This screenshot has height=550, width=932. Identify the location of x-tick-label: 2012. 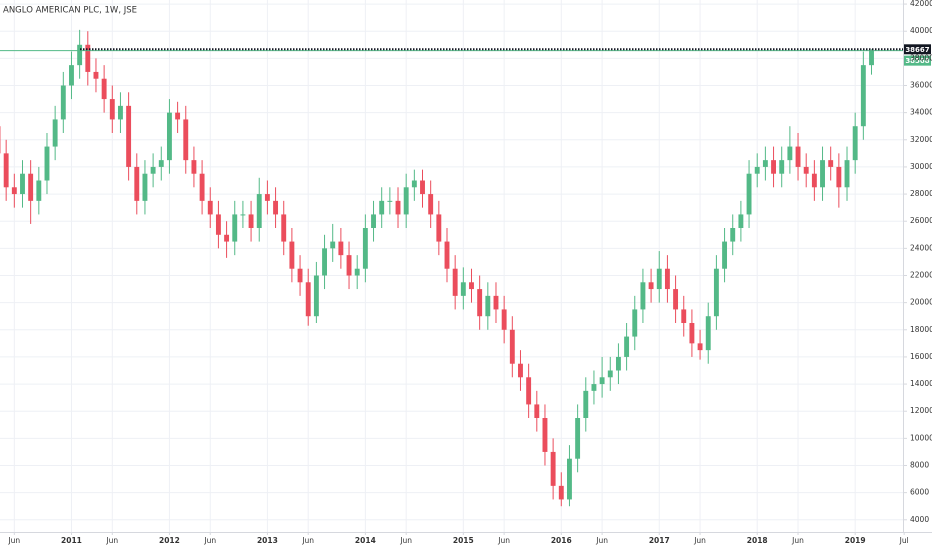
(169, 540).